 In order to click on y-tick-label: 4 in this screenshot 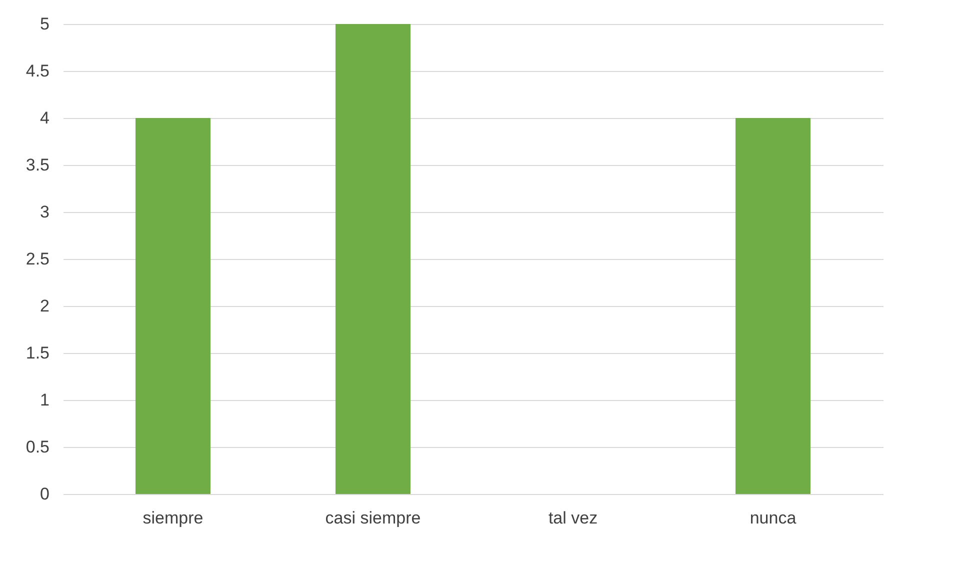, I will do `click(45, 118)`.